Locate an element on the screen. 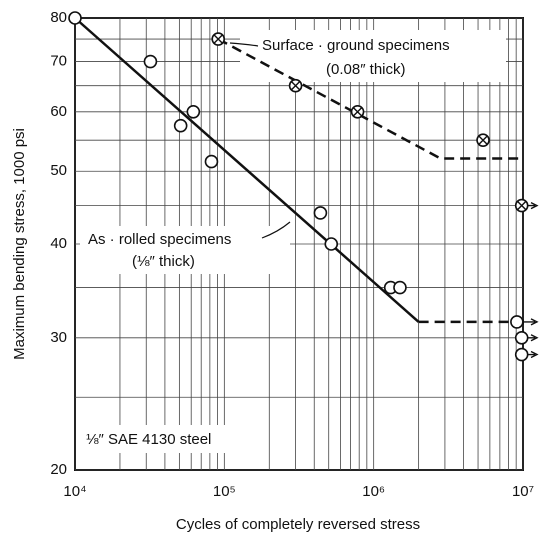 This screenshot has height=539, width=539. annotation: Surface · ground specimens is located at coordinates (356, 45).